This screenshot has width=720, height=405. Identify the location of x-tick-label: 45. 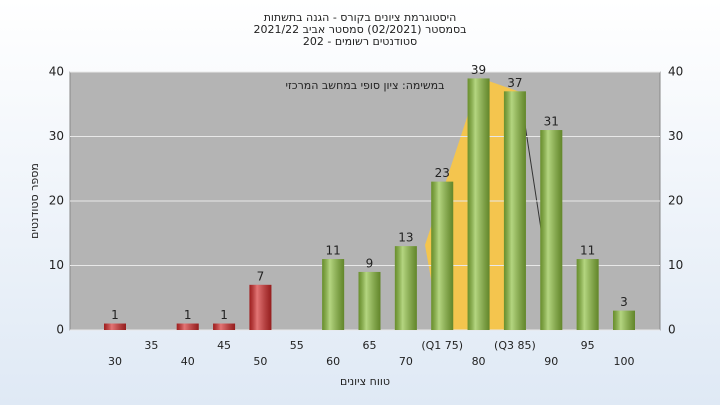
(224, 345).